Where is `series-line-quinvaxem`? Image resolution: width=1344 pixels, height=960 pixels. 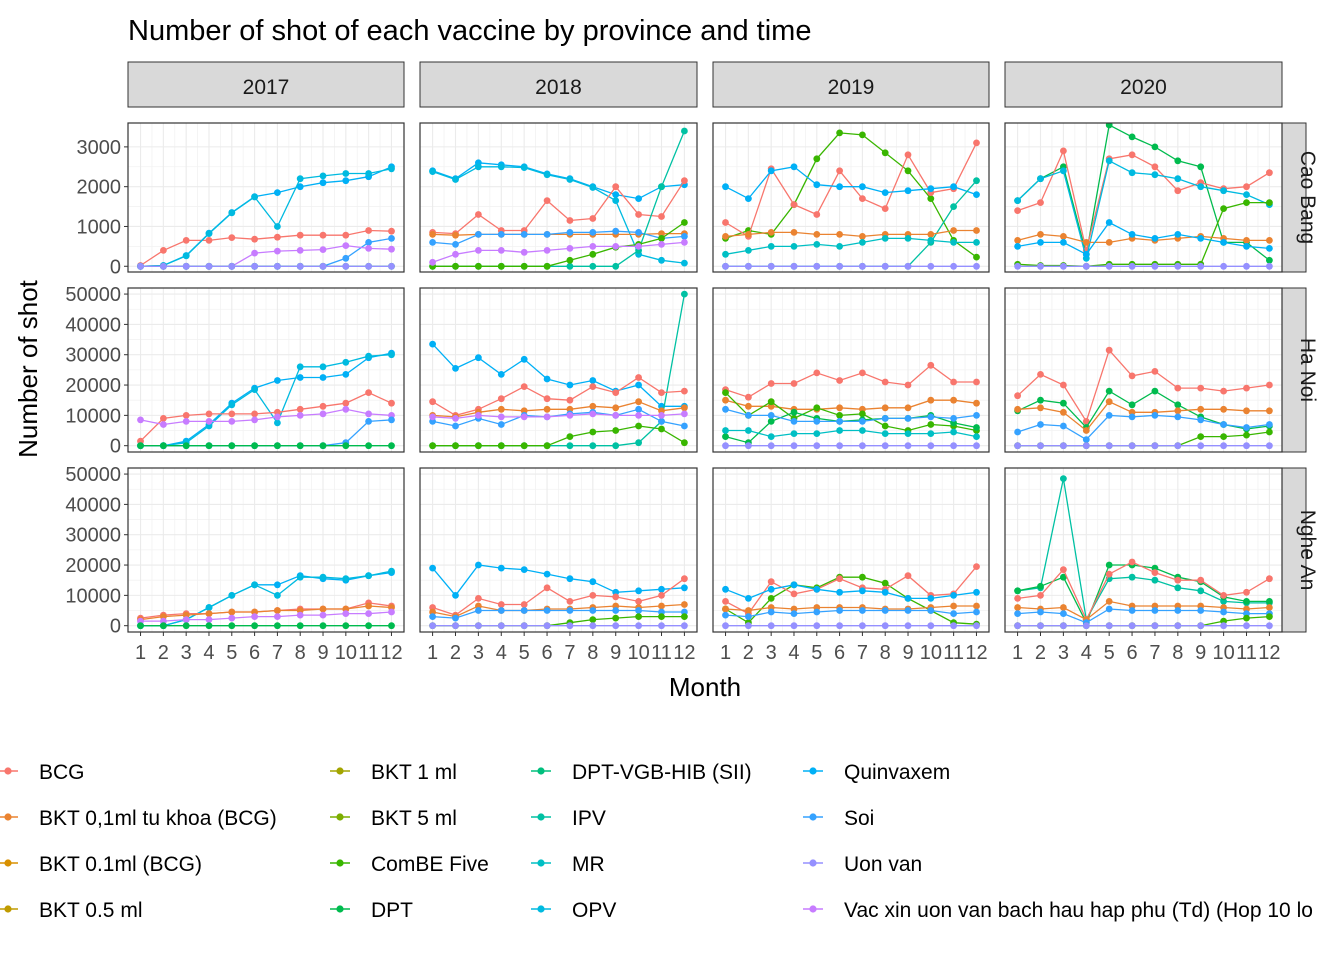 series-line-quinvaxem is located at coordinates (558, 181).